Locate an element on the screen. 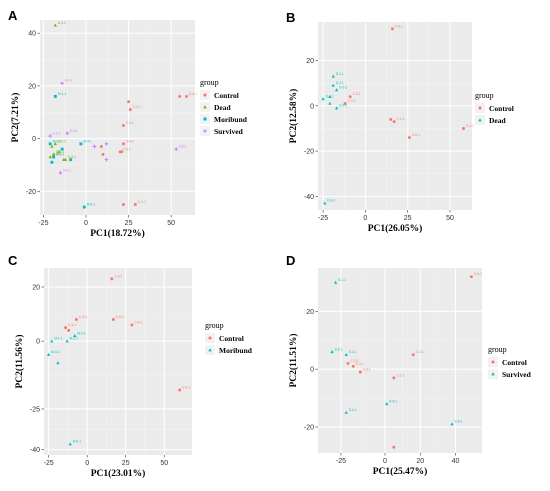 This screenshot has height=491, width=550. series-control: C-6-1 C-2-1C-3-1 C-4-1 C-5-1 C-1-1 is located at coordinates (414, 360).